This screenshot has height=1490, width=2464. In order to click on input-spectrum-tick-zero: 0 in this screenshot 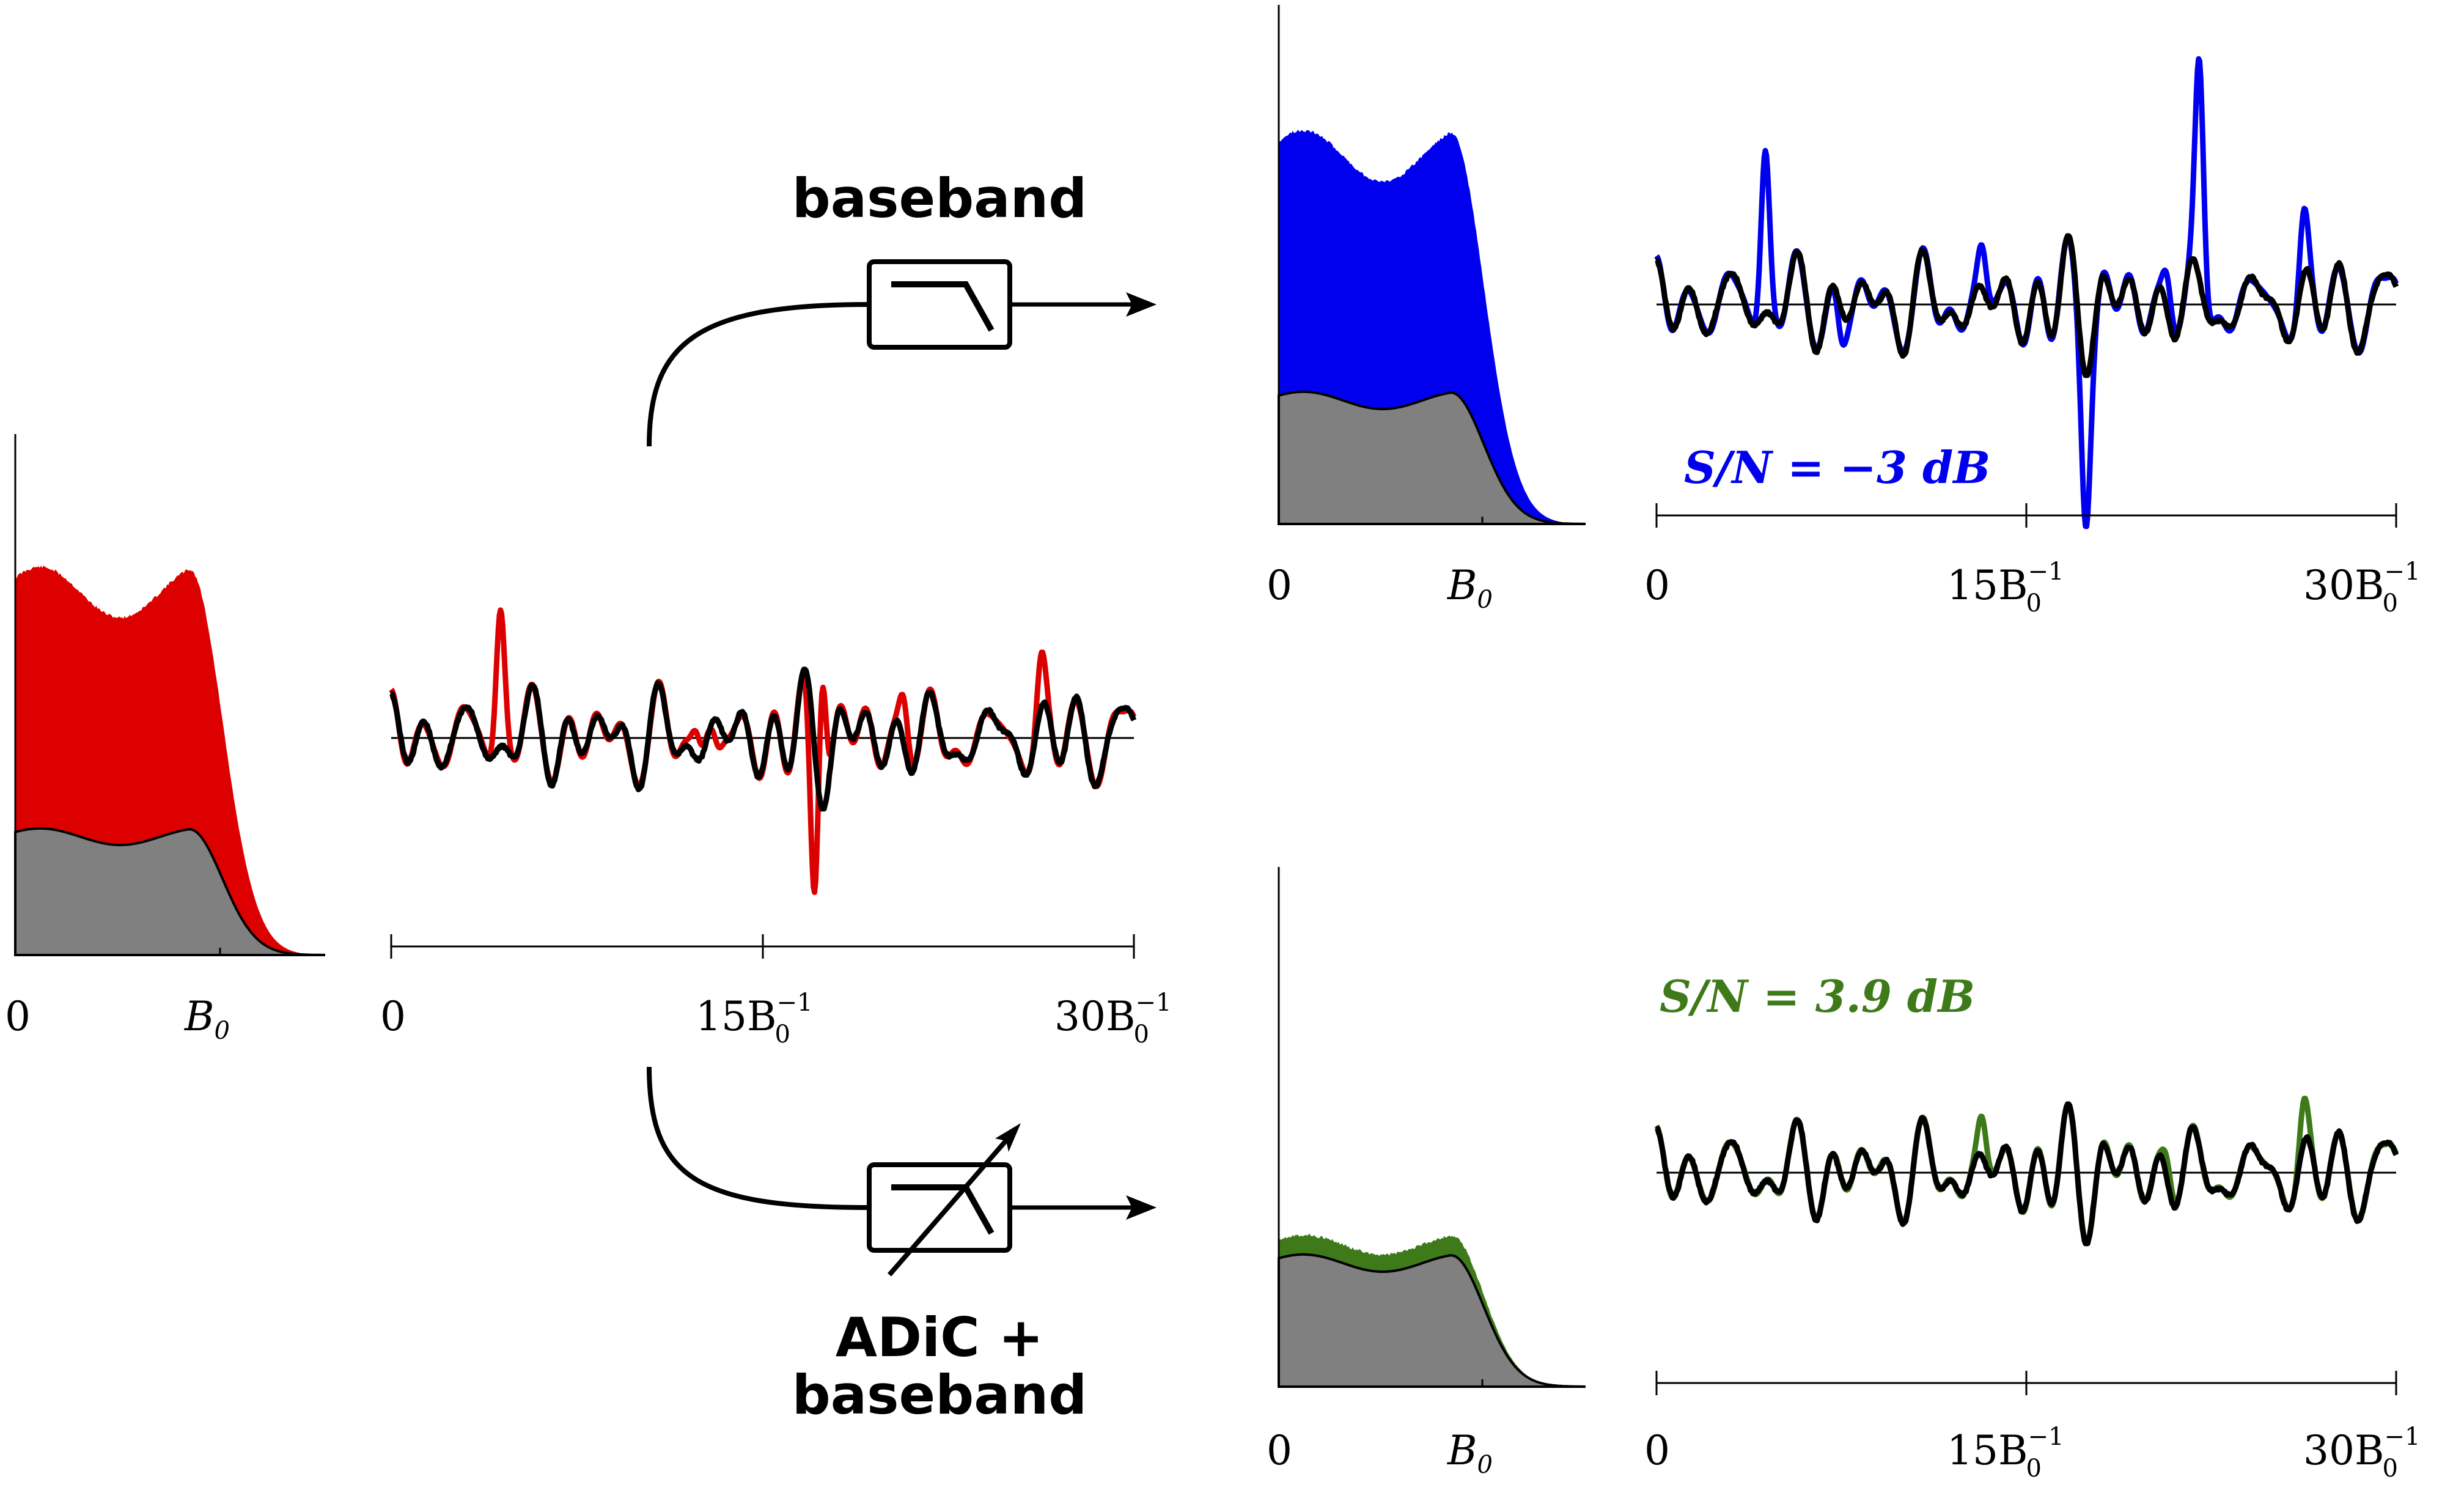, I will do `click(18, 1016)`.